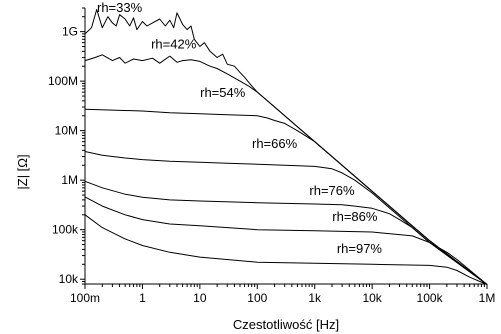 This screenshot has height=334, width=501. I want to click on series-label-1: rh=33%, so click(120, 7).